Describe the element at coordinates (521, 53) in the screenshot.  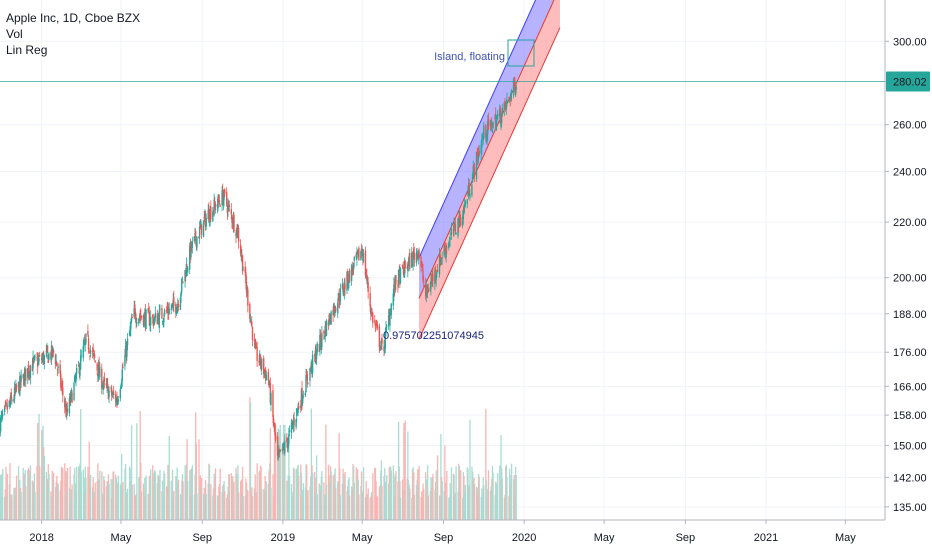
I see `island-box` at that location.